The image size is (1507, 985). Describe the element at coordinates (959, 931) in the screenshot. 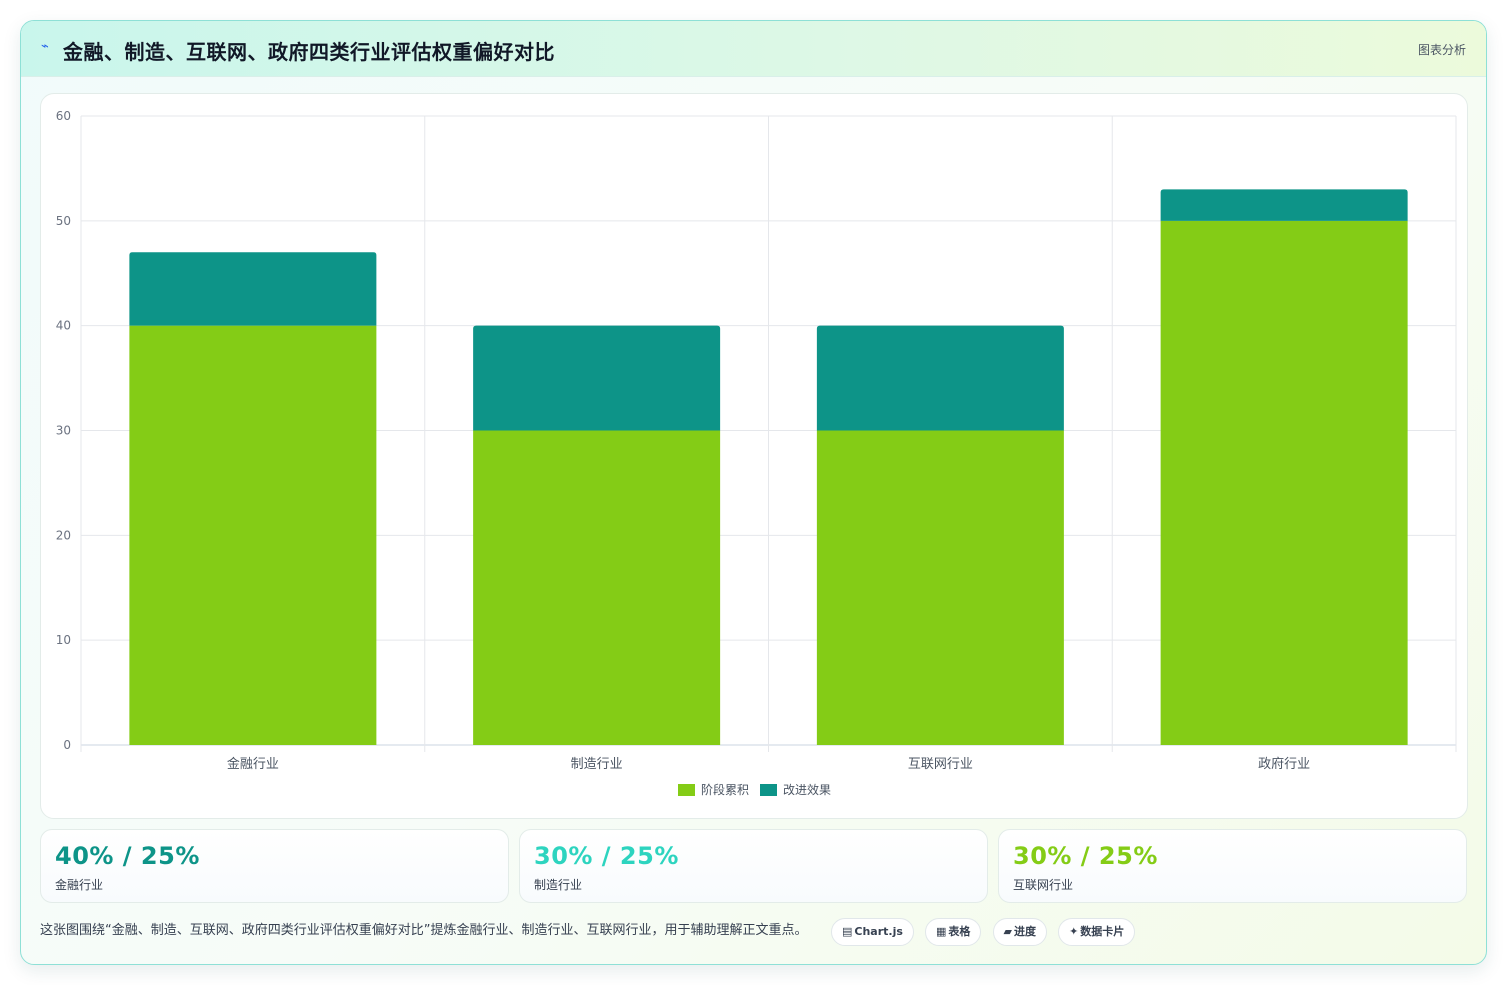

I see `pill-label: 表格` at that location.